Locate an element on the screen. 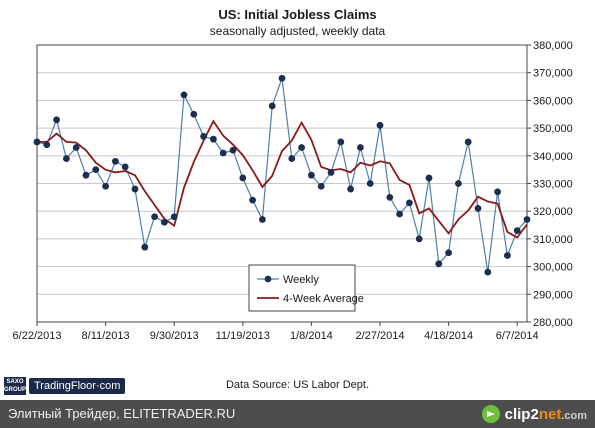  x-tick-label: 6/22/2013 is located at coordinates (37, 336).